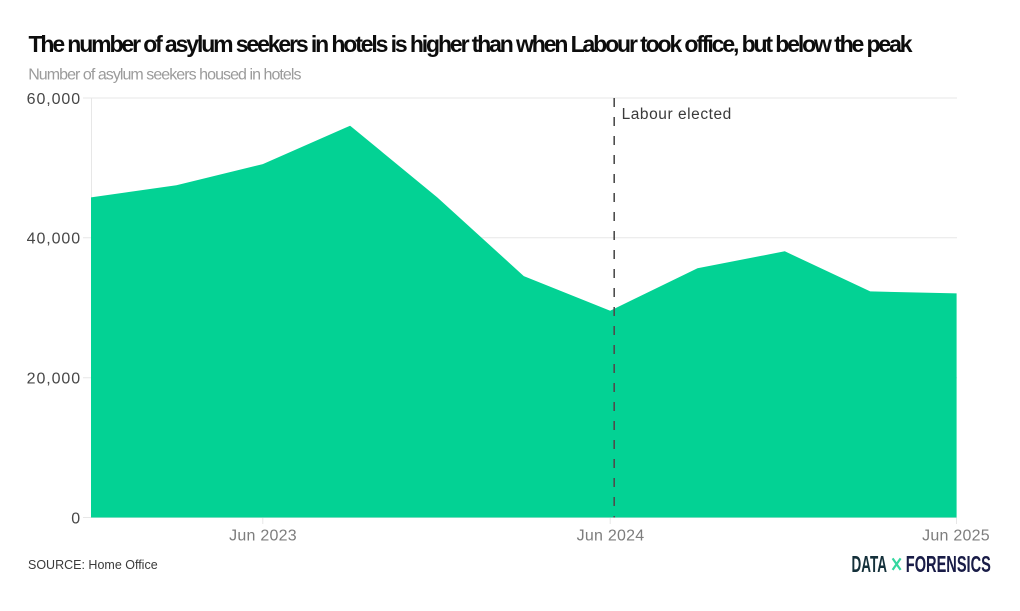 The width and height of the screenshot is (1020, 611). Describe the element at coordinates (263, 536) in the screenshot. I see `svg-text: Jun 2023` at that location.